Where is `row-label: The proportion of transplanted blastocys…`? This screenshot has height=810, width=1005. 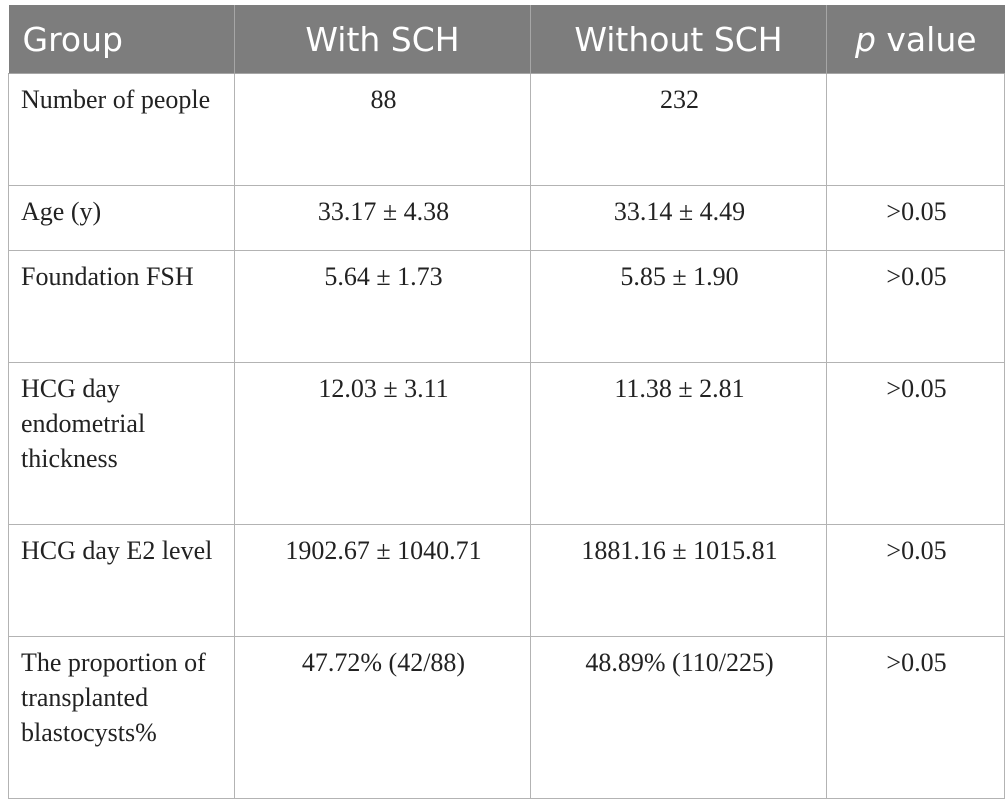
row-label: The proportion of transplanted blastocys… is located at coordinates (121, 717).